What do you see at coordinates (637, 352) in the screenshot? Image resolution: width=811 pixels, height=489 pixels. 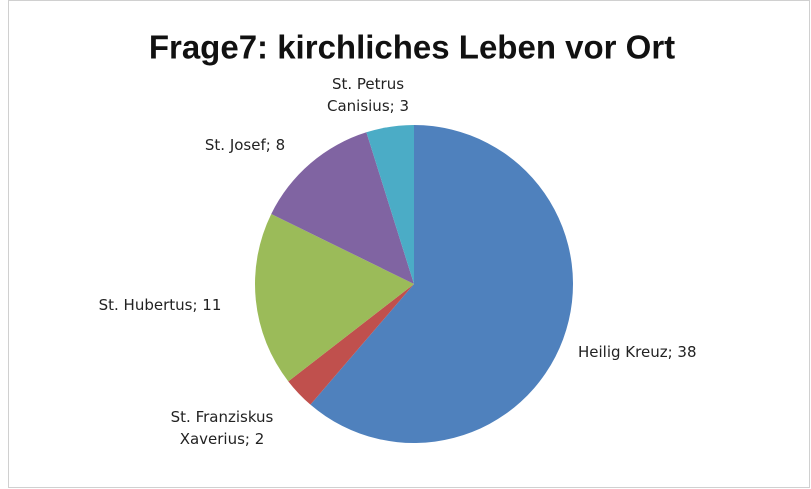 I see `data-label: Heilig Kreuz; 38` at bounding box center [637, 352].